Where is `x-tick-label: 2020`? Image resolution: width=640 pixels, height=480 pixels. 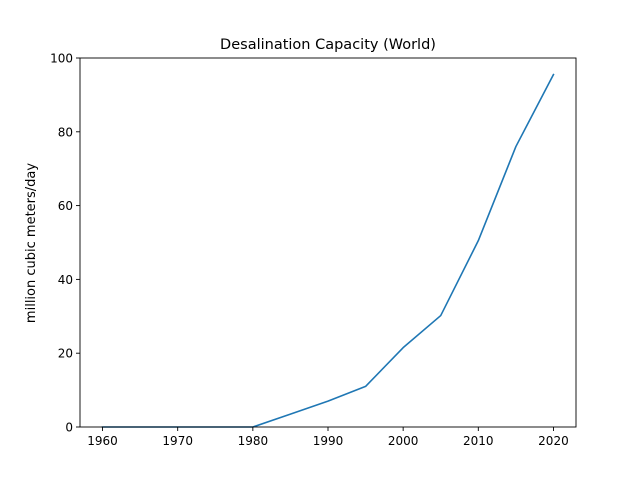
x-tick-label: 2020 is located at coordinates (553, 441).